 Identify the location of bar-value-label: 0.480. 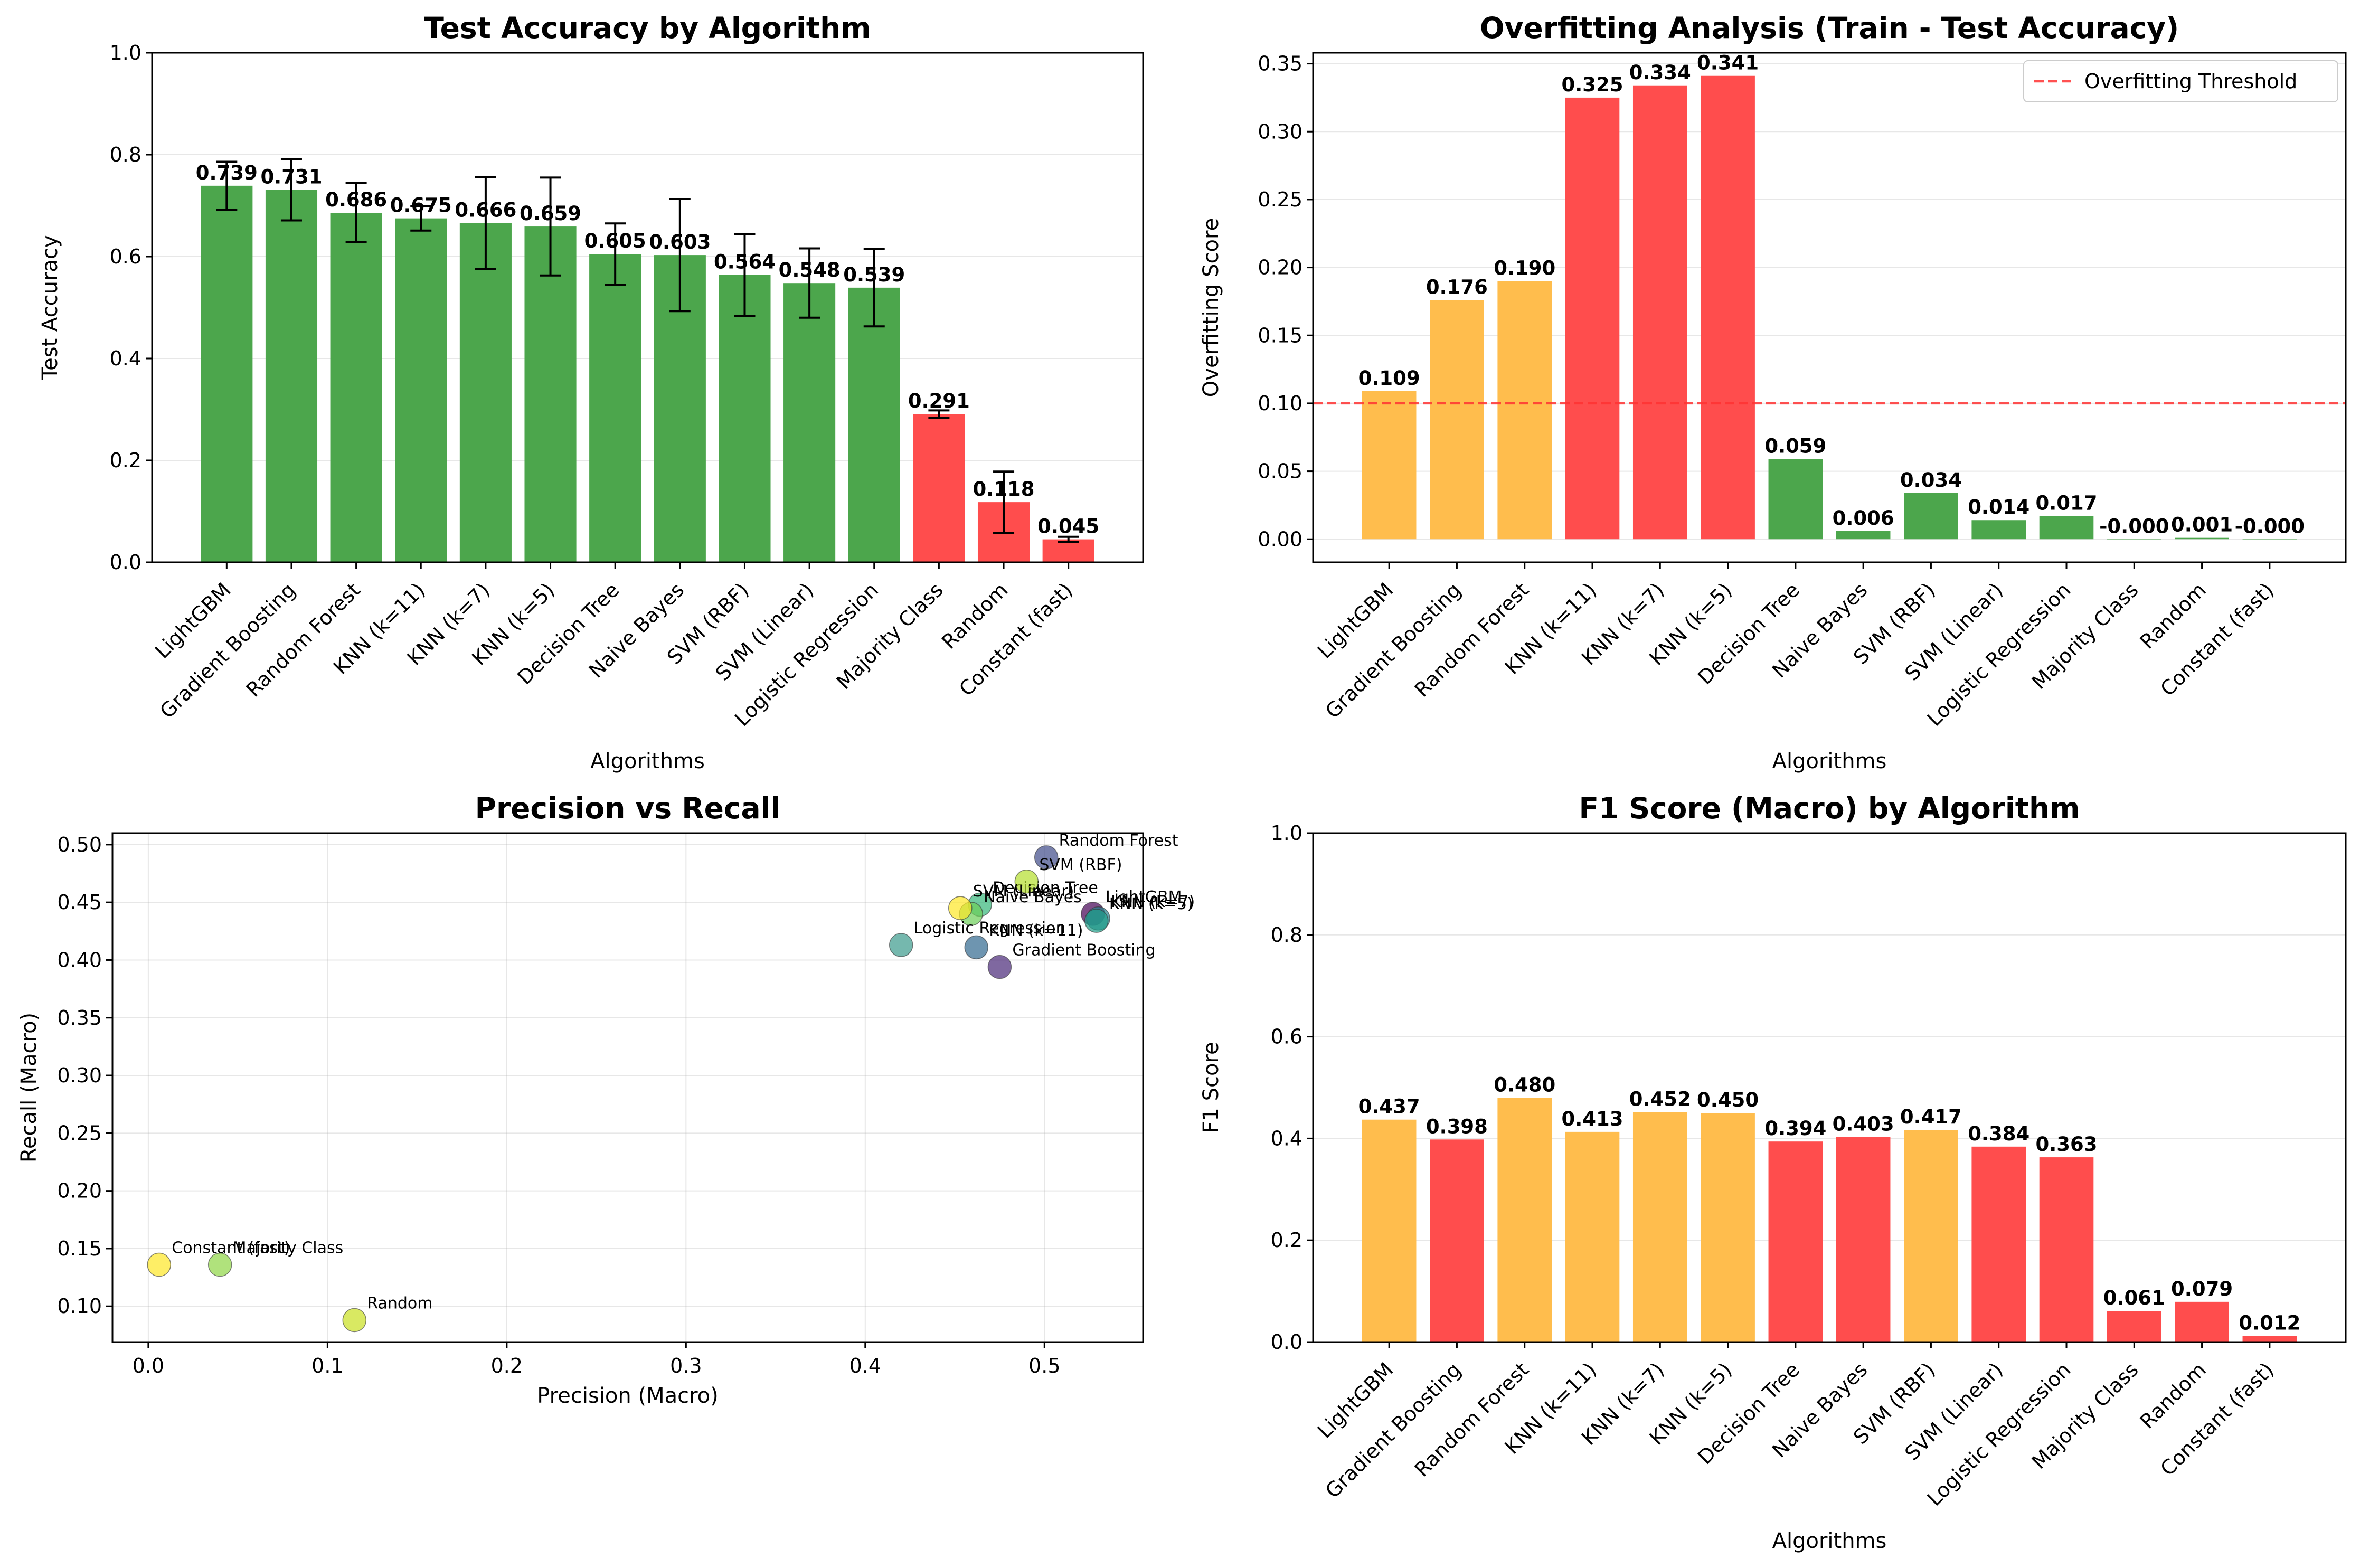
(1524, 1084).